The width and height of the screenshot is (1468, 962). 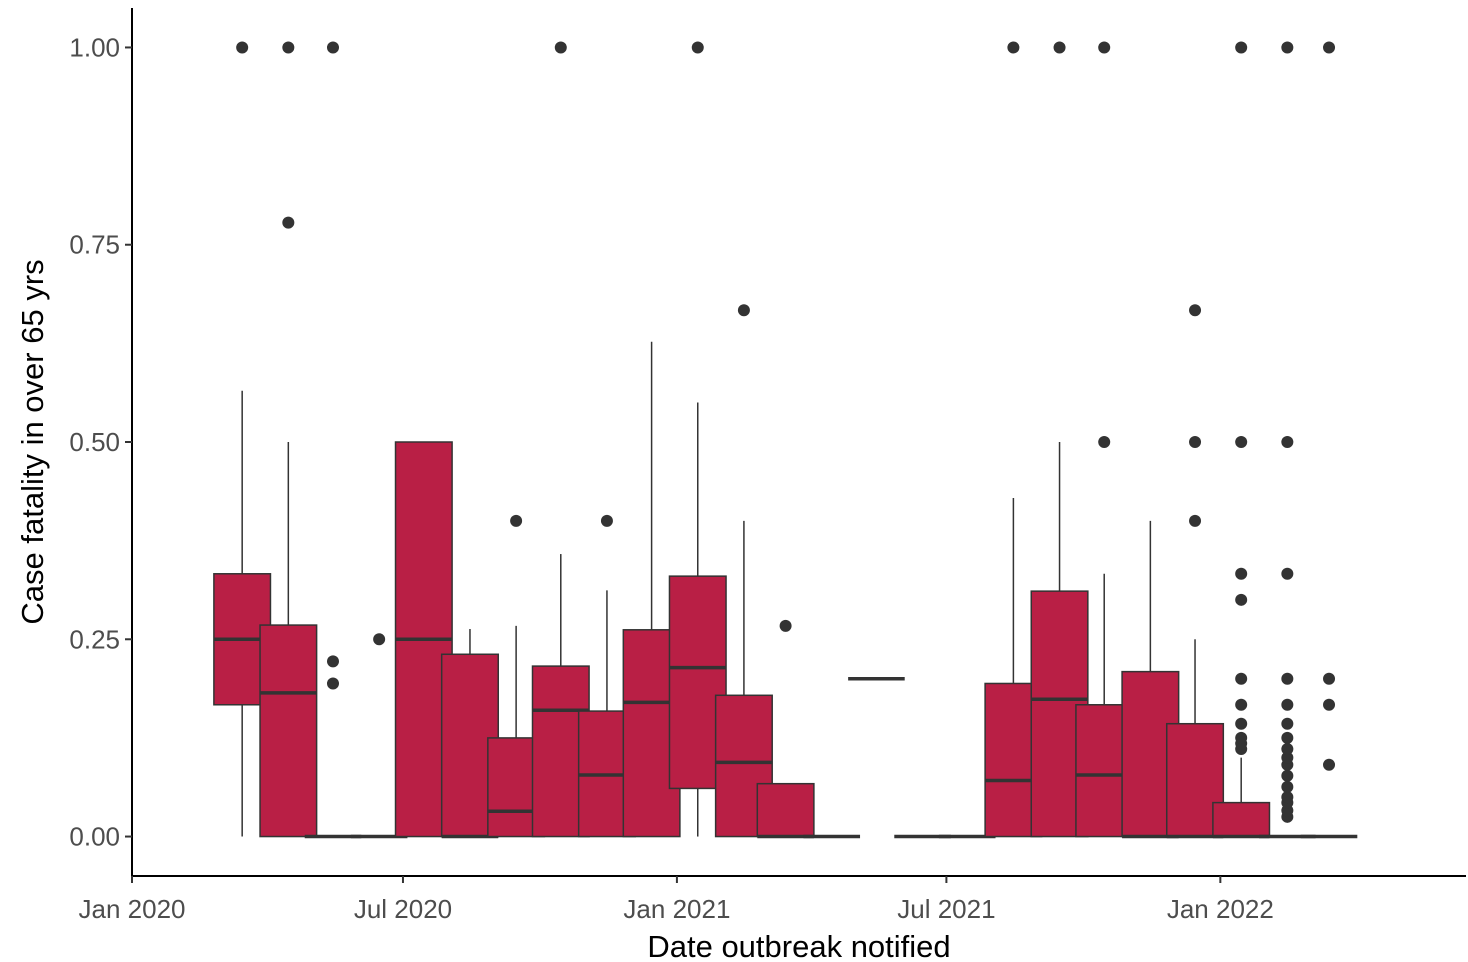 I want to click on y-axis-title: Case fatality in over 65 yrs, so click(x=32, y=441).